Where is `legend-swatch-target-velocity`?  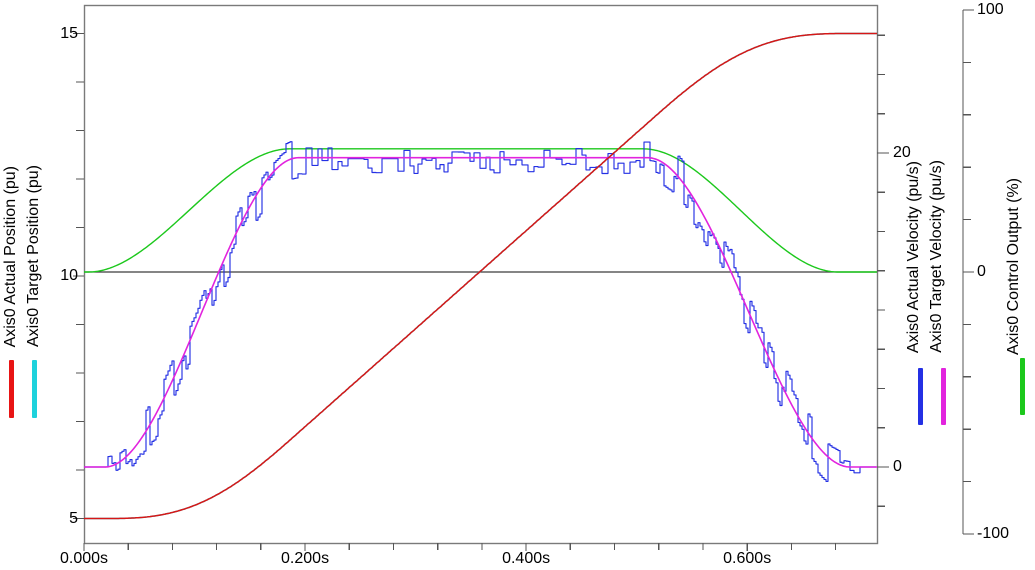 legend-swatch-target-velocity is located at coordinates (943, 396).